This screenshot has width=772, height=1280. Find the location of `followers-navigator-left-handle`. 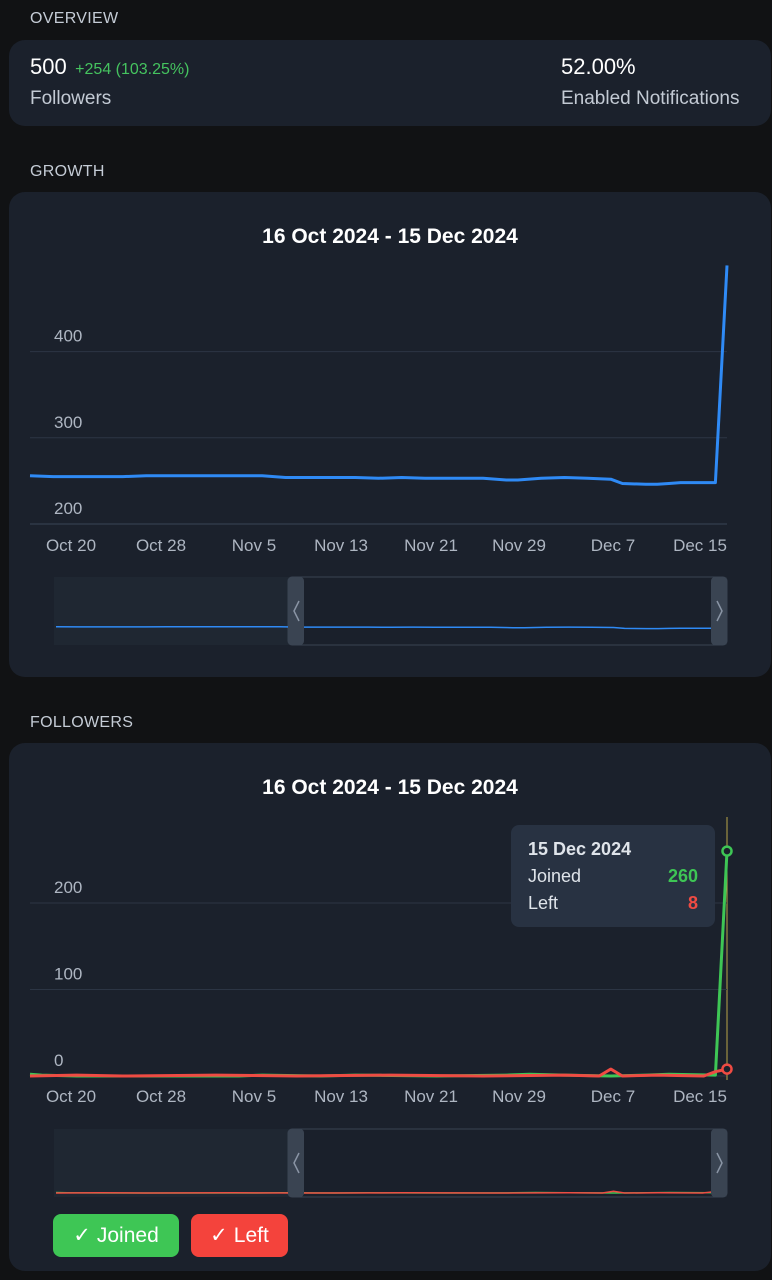

followers-navigator-left-handle is located at coordinates (296, 1163).